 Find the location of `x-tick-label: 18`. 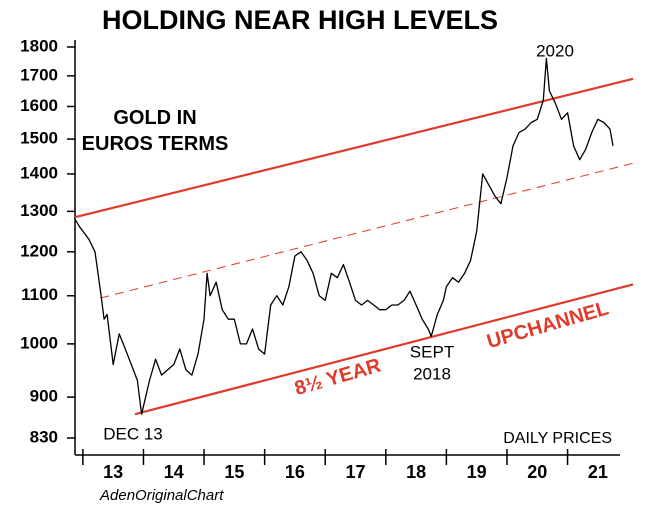

x-tick-label: 18 is located at coordinates (416, 472).